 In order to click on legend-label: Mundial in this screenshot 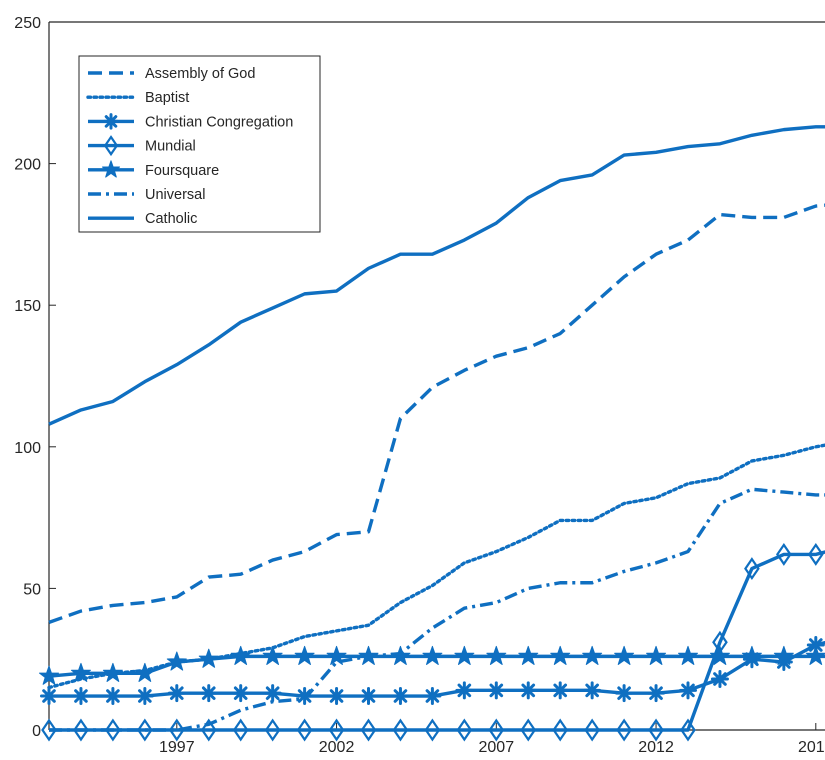, I will do `click(170, 147)`.